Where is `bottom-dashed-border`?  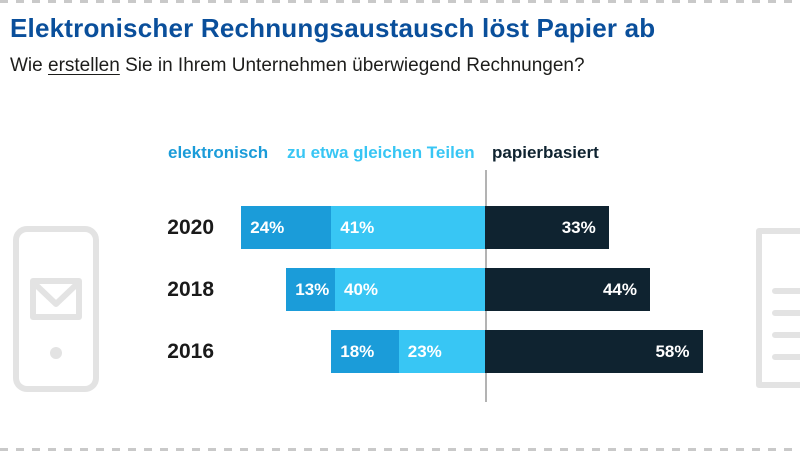 bottom-dashed-border is located at coordinates (400, 449).